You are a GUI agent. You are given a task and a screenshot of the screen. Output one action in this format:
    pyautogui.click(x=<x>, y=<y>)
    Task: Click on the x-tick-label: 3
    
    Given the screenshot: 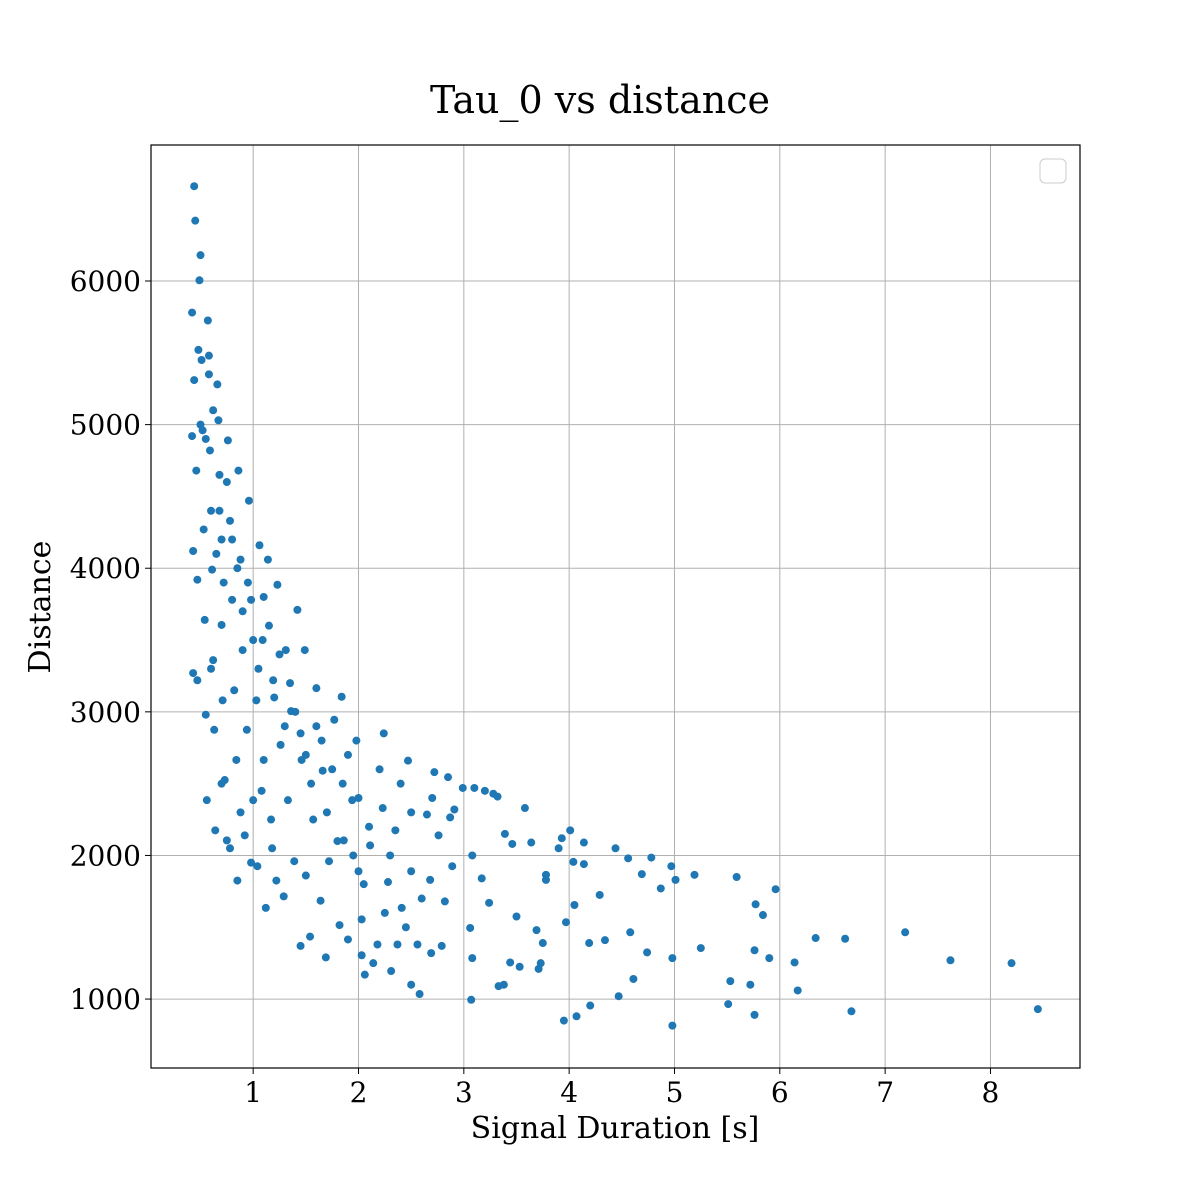 What is the action you would take?
    pyautogui.click(x=464, y=1092)
    